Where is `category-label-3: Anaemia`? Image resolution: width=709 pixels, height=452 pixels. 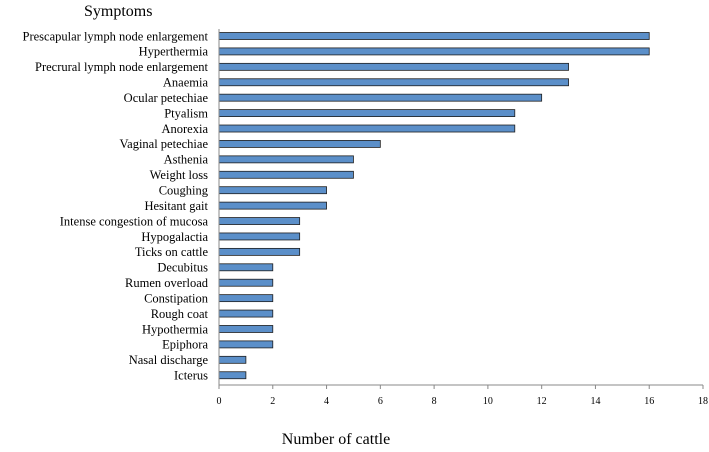
category-label-3: Anaemia is located at coordinates (186, 83).